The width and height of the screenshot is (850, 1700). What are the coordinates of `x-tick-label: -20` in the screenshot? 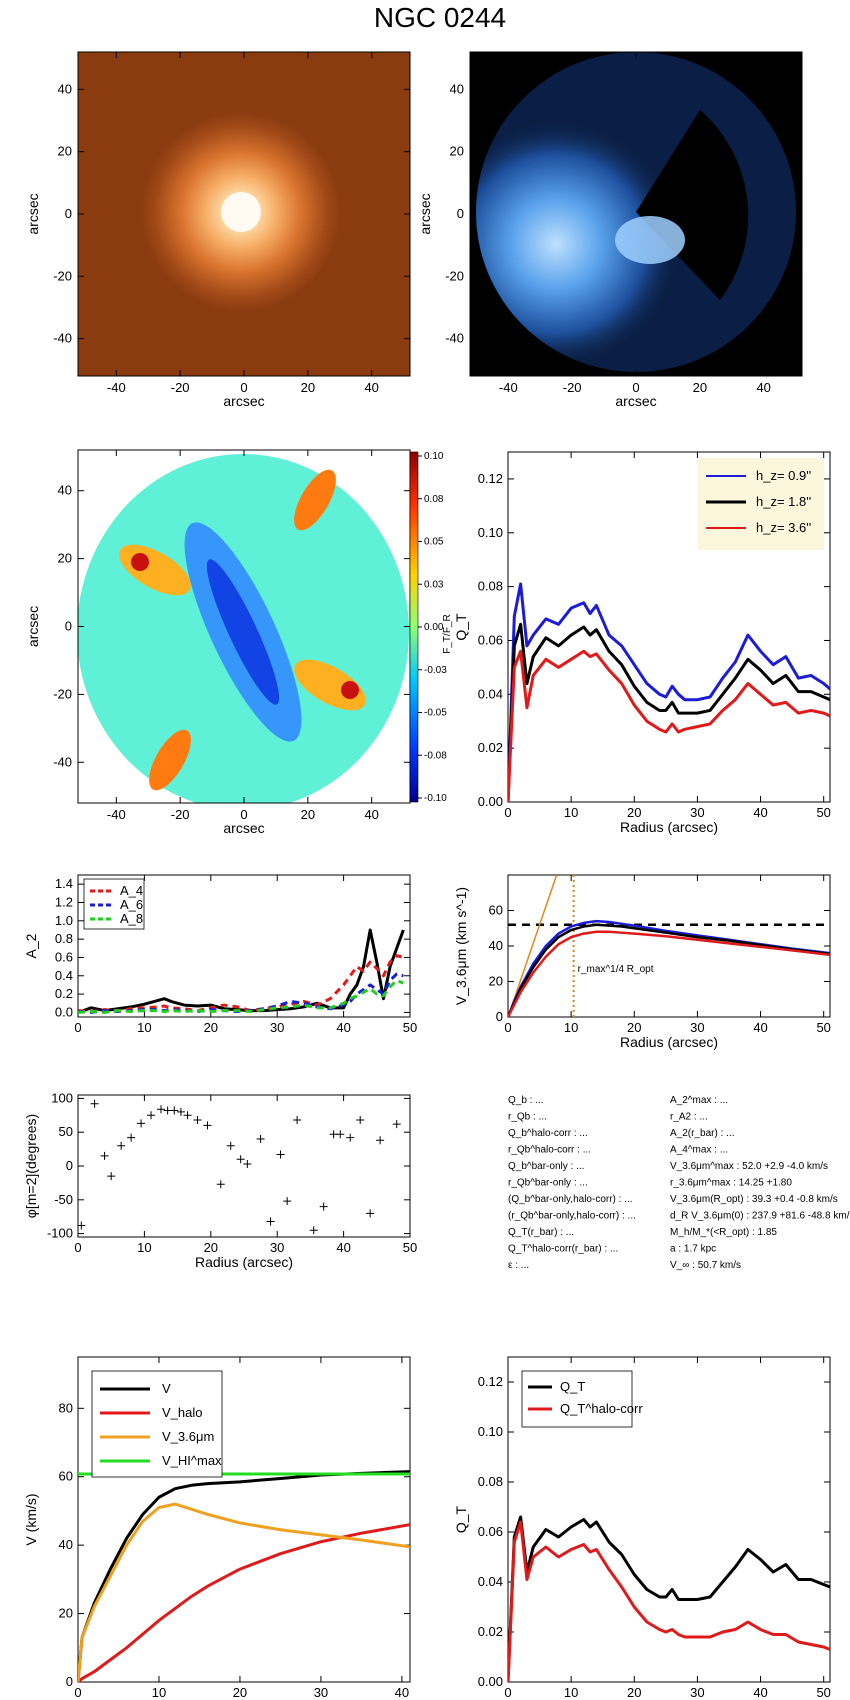 It's located at (572, 387).